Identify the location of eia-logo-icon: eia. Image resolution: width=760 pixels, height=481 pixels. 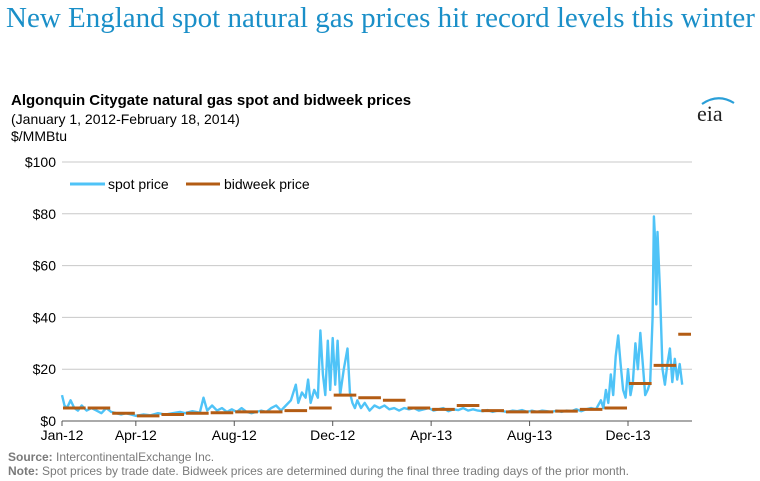
(716, 111).